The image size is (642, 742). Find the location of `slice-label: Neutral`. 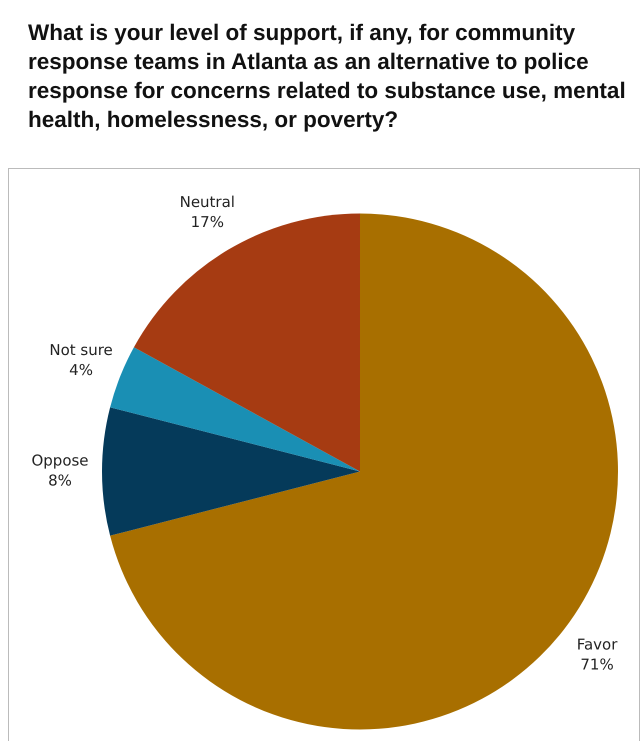

slice-label: Neutral is located at coordinates (207, 202).